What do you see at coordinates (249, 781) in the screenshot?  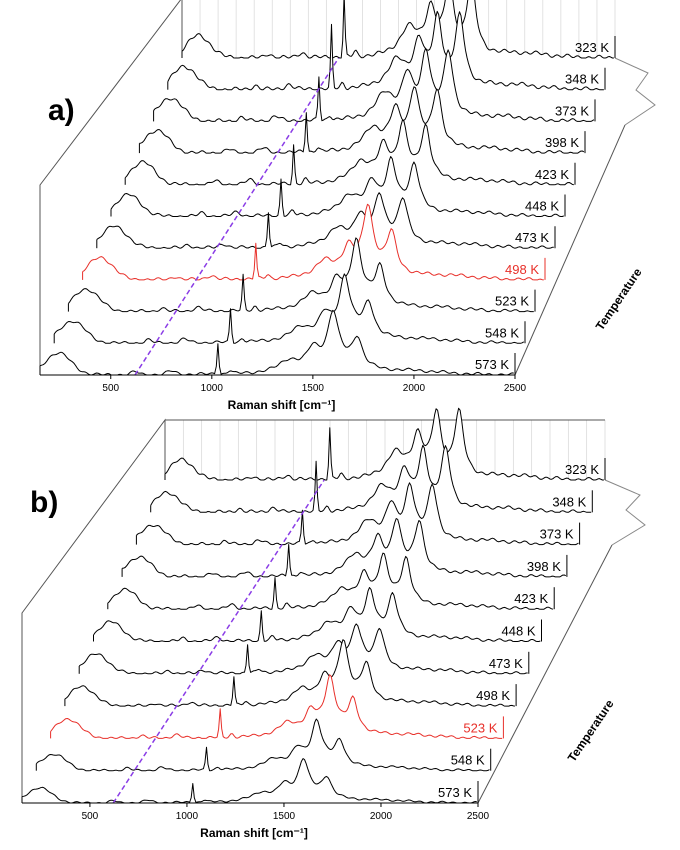 I see `spectrum-line-573k` at bounding box center [249, 781].